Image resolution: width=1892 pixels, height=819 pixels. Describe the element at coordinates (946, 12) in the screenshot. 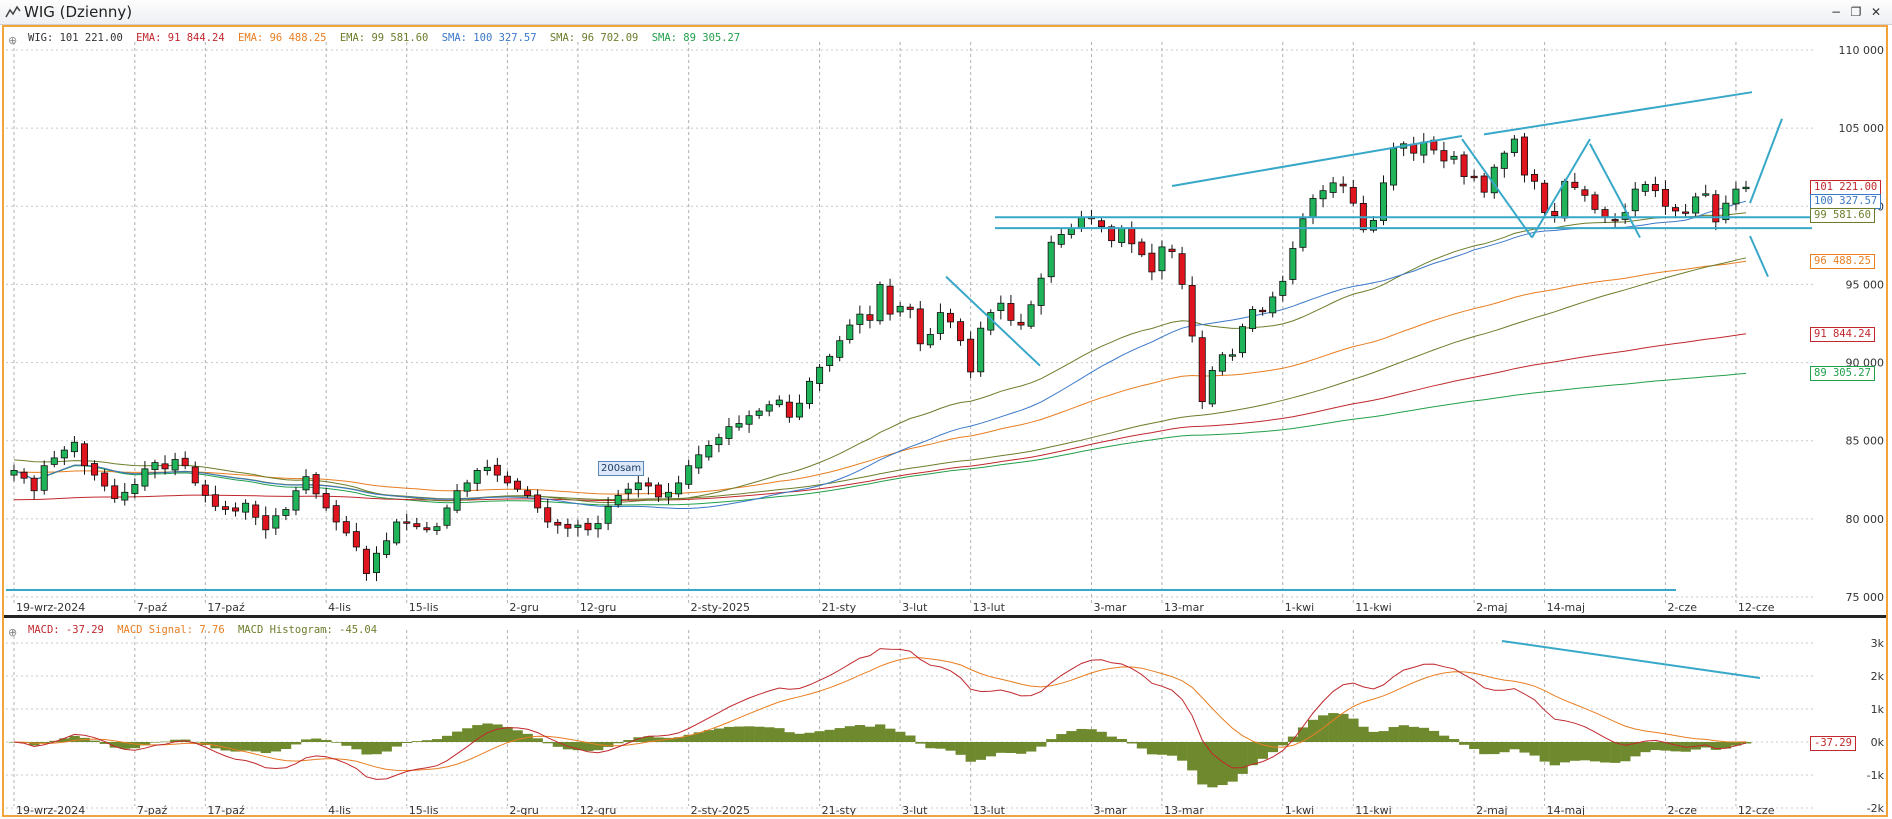

I see `title-bar: WIG (Dzienny) − ❐ ✕` at that location.